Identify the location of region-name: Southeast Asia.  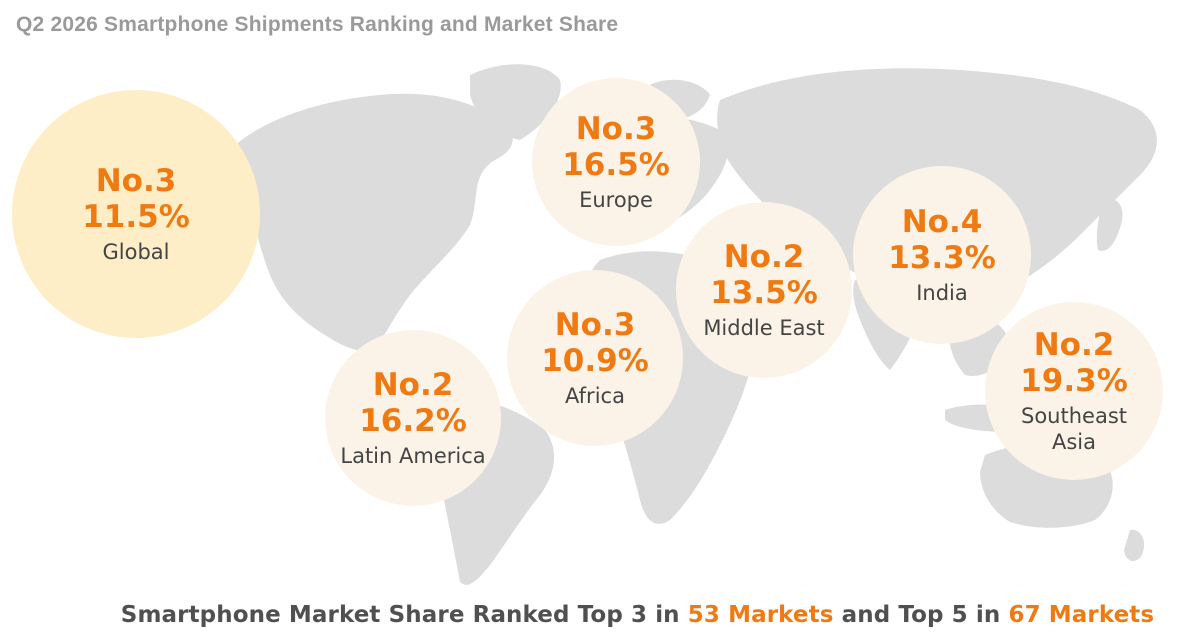
(1074, 429).